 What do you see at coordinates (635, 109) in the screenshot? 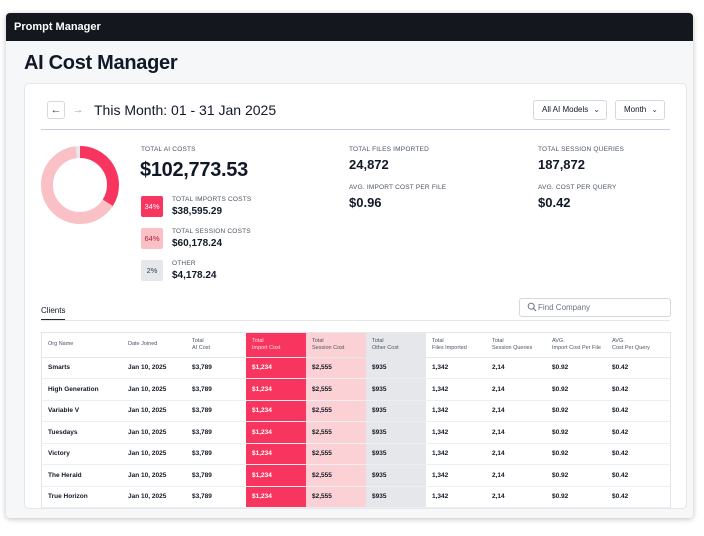
I see `granularity-dropdown-label: Month` at bounding box center [635, 109].